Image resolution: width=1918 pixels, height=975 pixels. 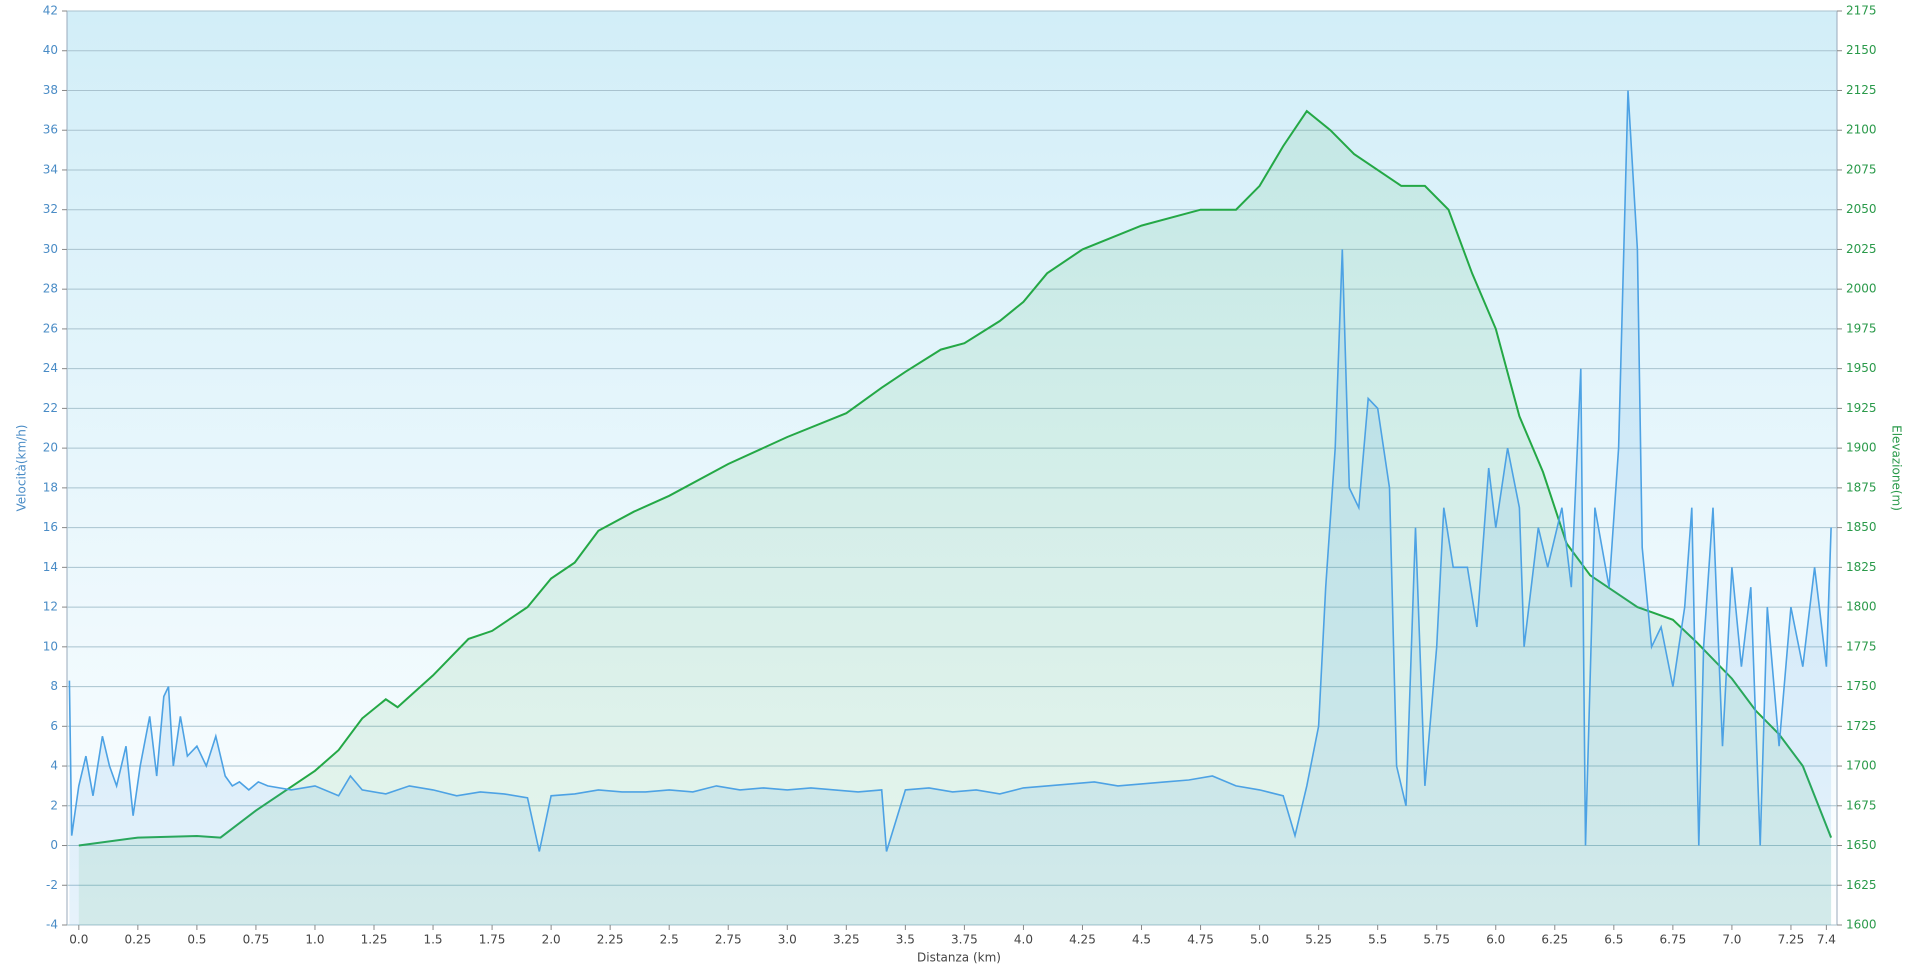 I want to click on x-tick-label: 5.25, so click(x=1318, y=940).